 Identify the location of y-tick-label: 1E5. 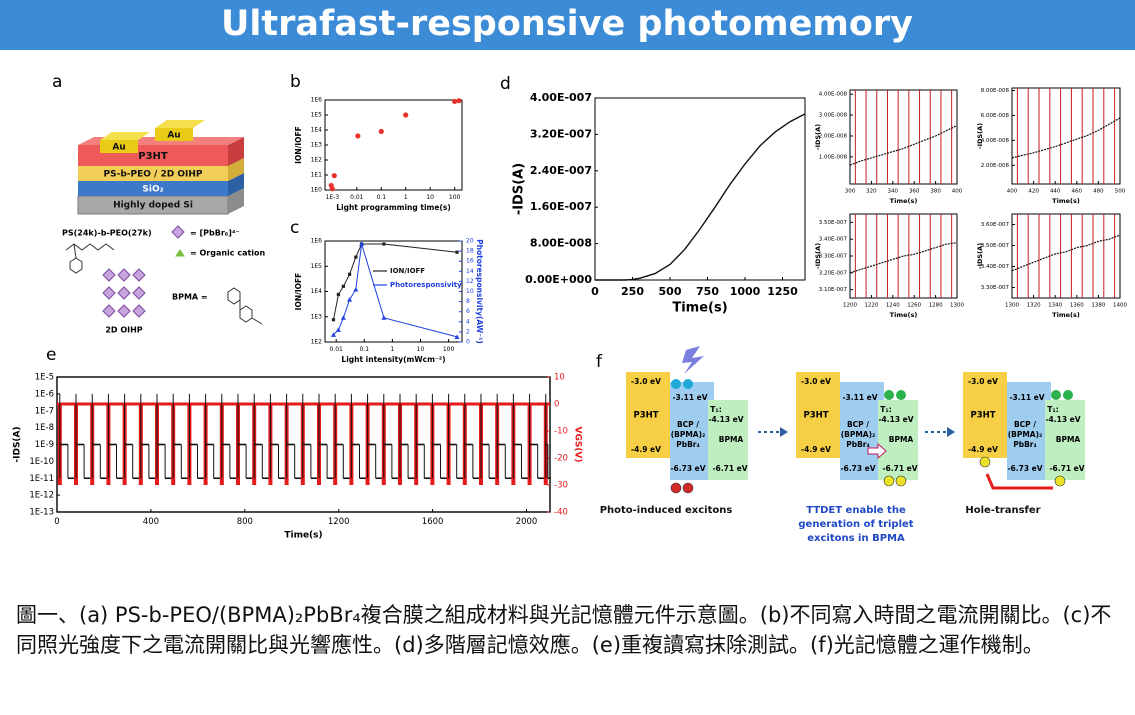
(317, 115).